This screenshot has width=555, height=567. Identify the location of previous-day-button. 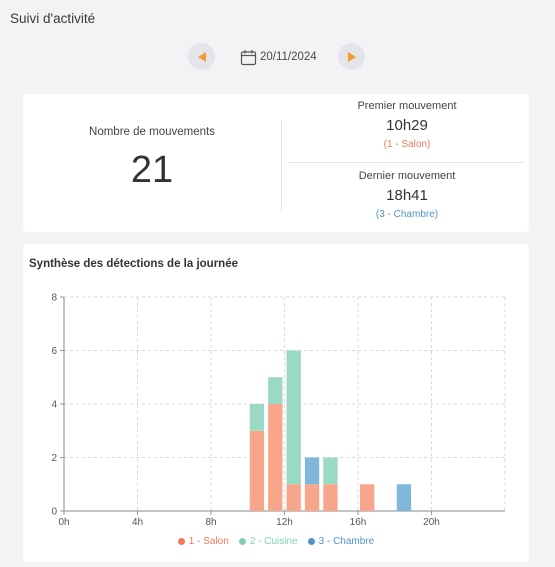
(201, 56).